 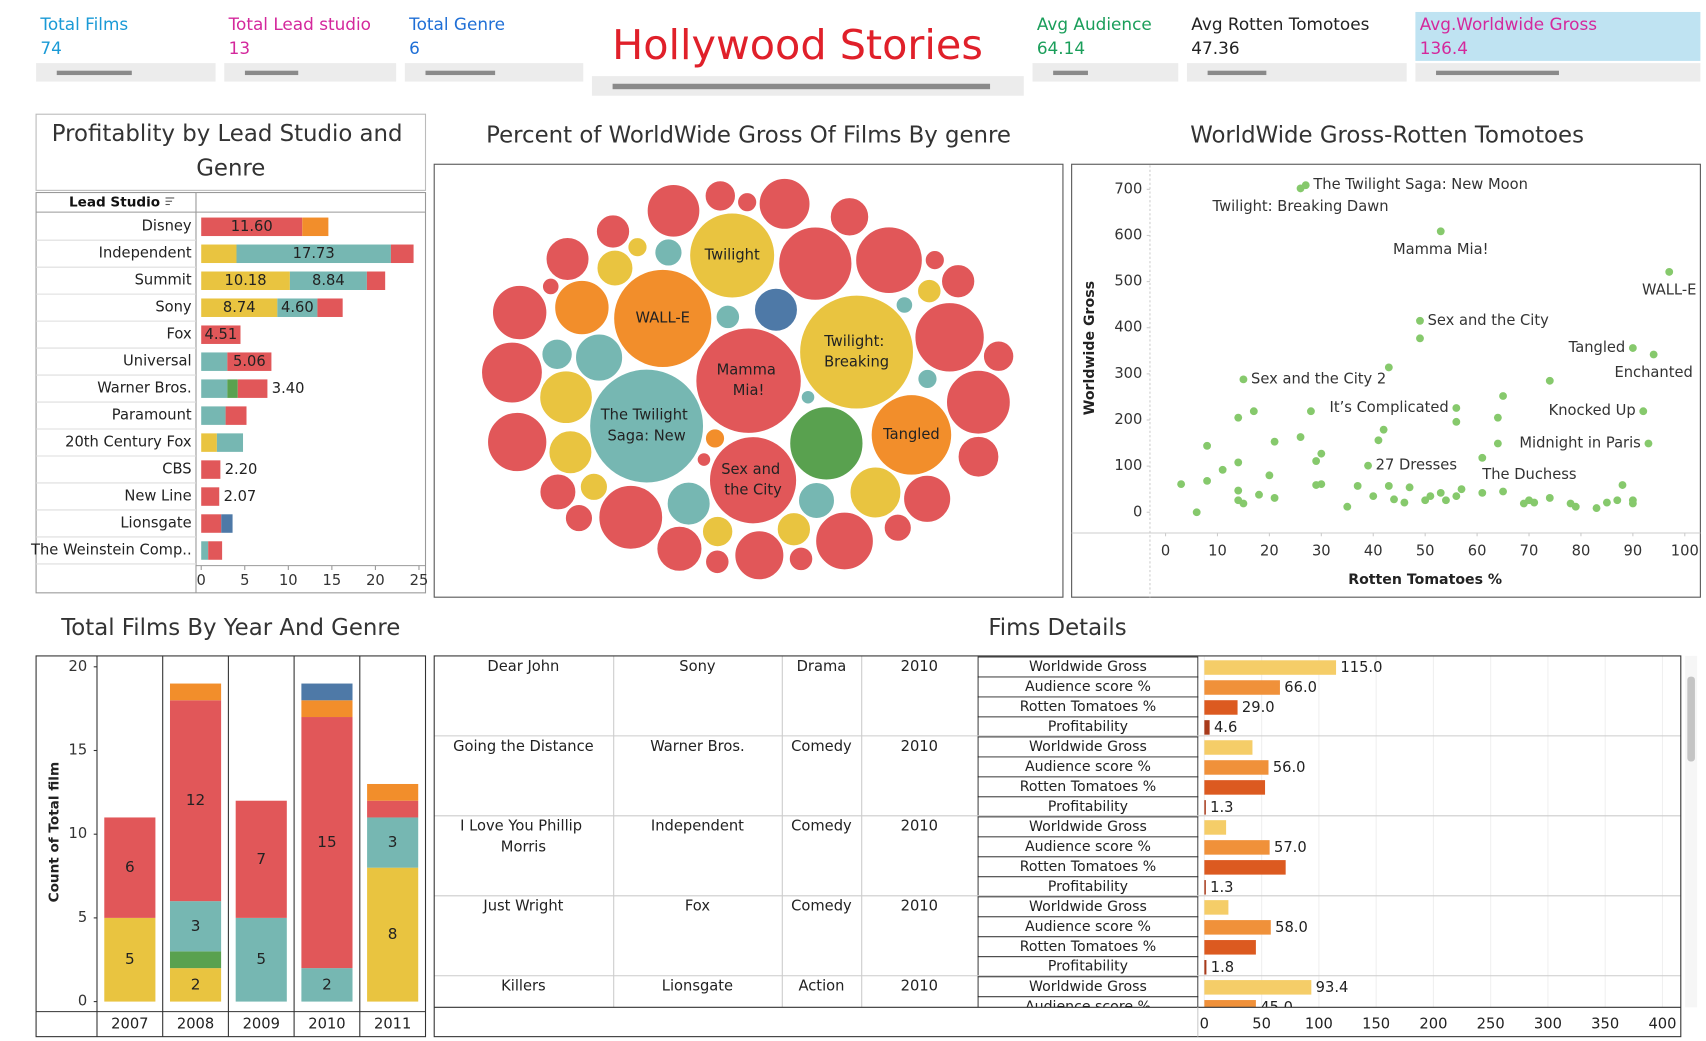 I want to click on dashboard-title: Hollywood Stories, so click(x=797, y=45).